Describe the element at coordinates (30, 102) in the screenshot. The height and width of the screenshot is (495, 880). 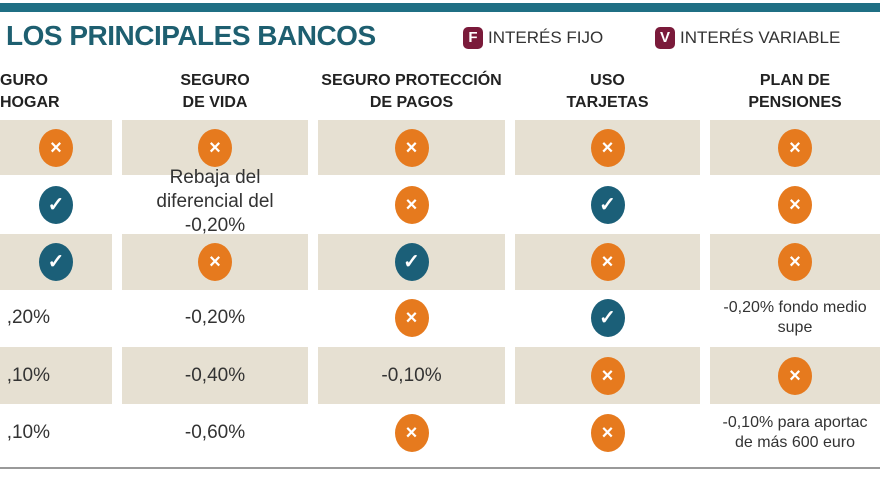
I see `header-line: HOGAR` at that location.